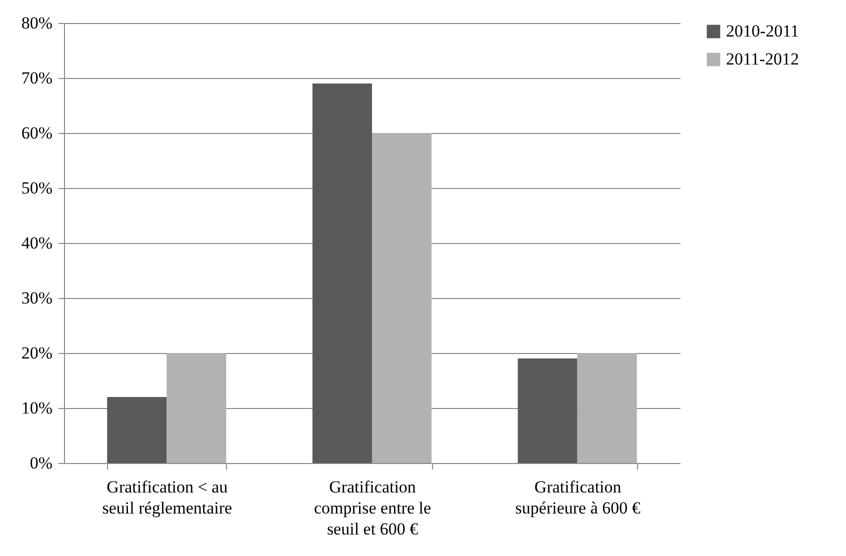  I want to click on y-tick-label: 20%, so click(36, 353).